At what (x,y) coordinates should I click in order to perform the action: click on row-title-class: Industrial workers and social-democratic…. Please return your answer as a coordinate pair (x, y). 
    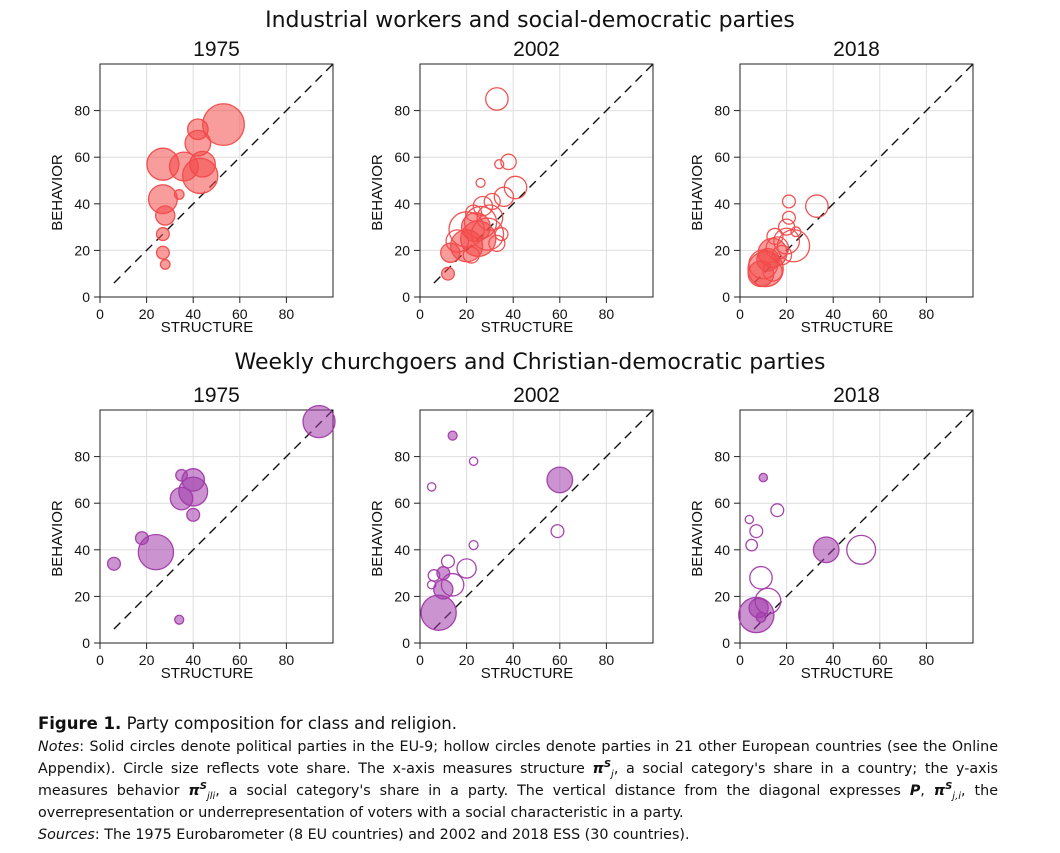
    Looking at the image, I should click on (530, 20).